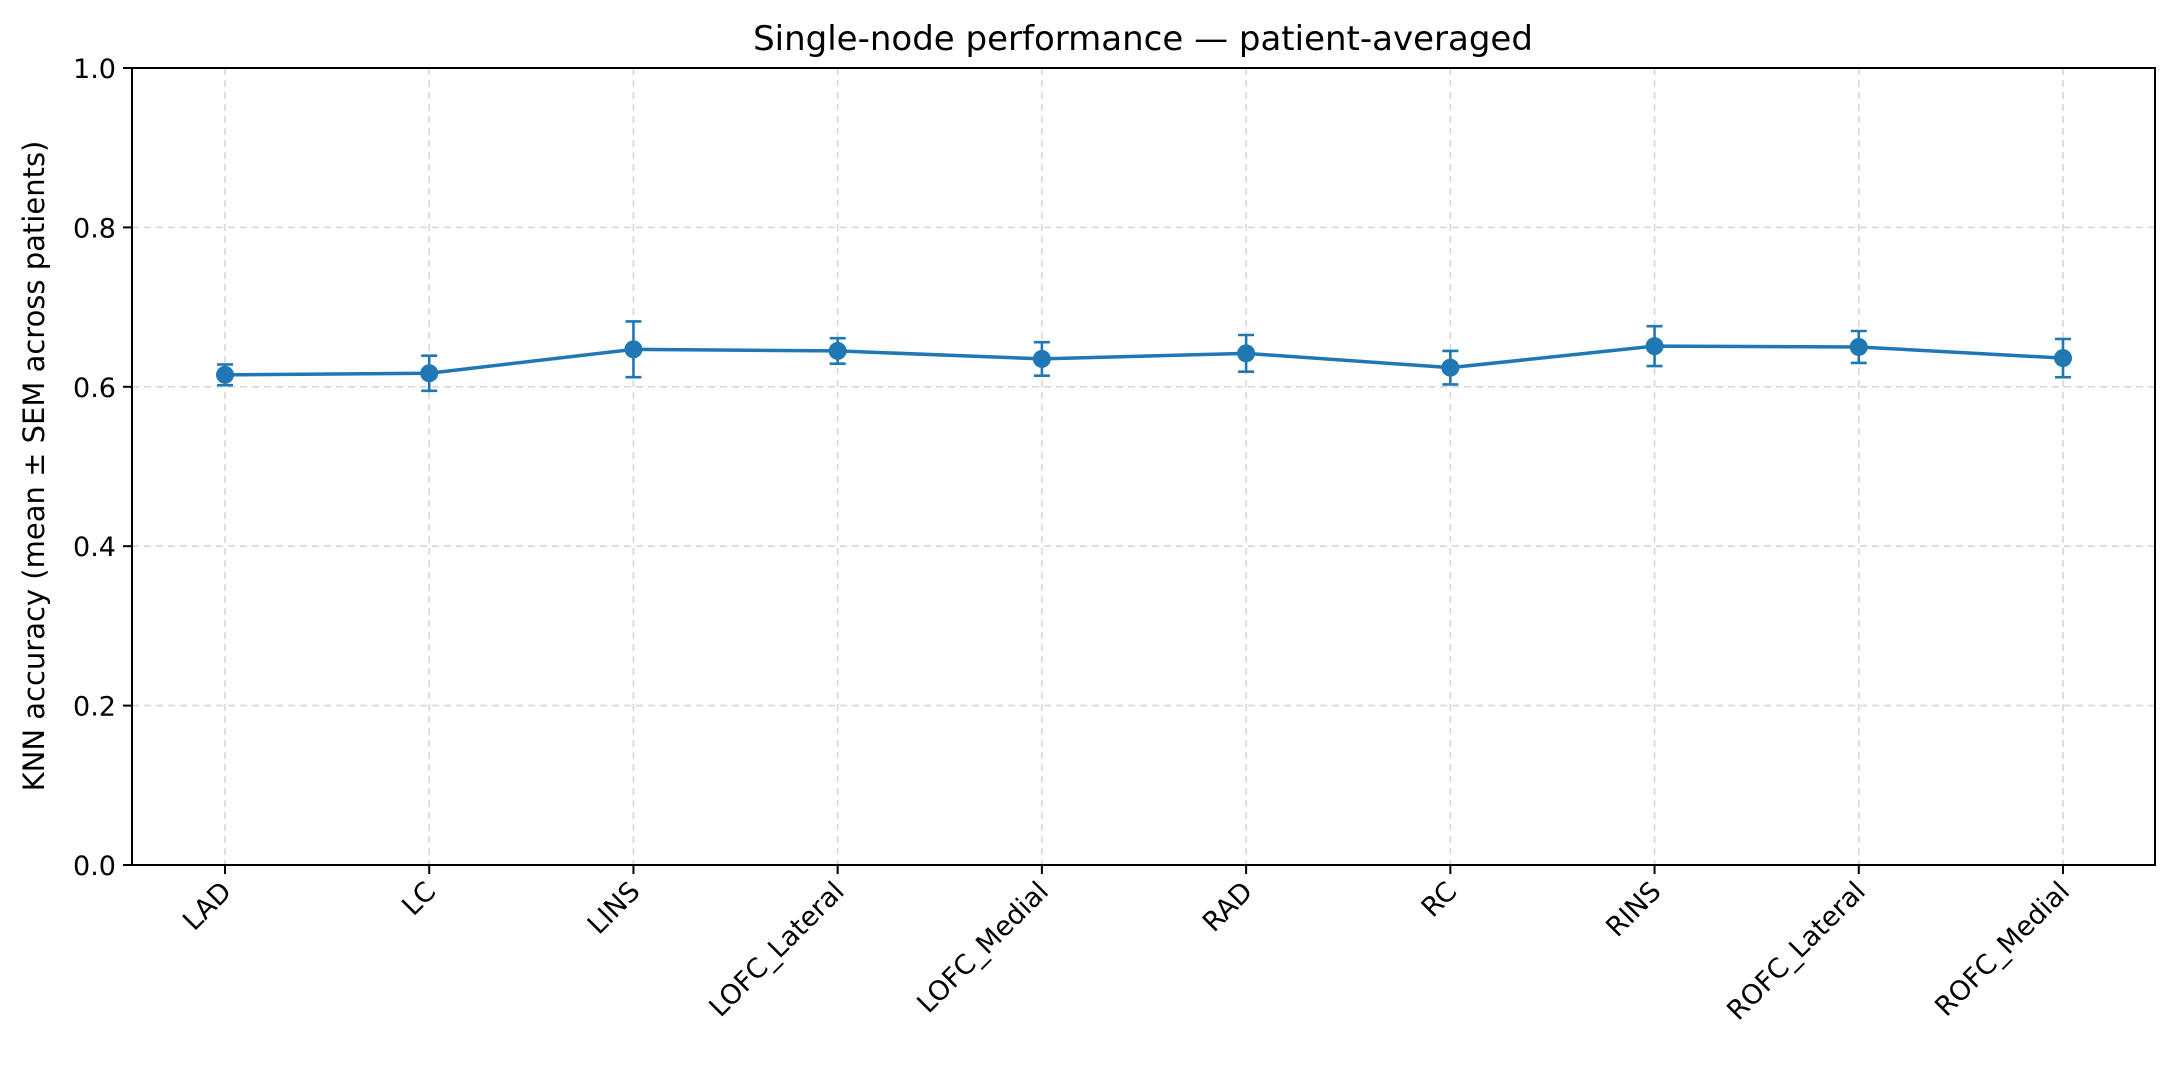 The height and width of the screenshot is (1078, 2176). What do you see at coordinates (94, 388) in the screenshot?
I see `y-tick-label: 0.6` at bounding box center [94, 388].